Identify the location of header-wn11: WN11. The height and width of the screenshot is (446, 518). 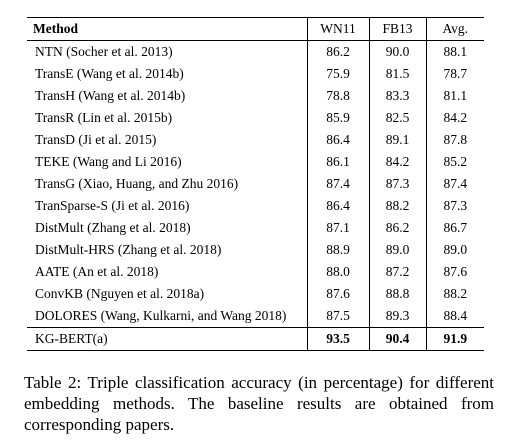
(338, 29).